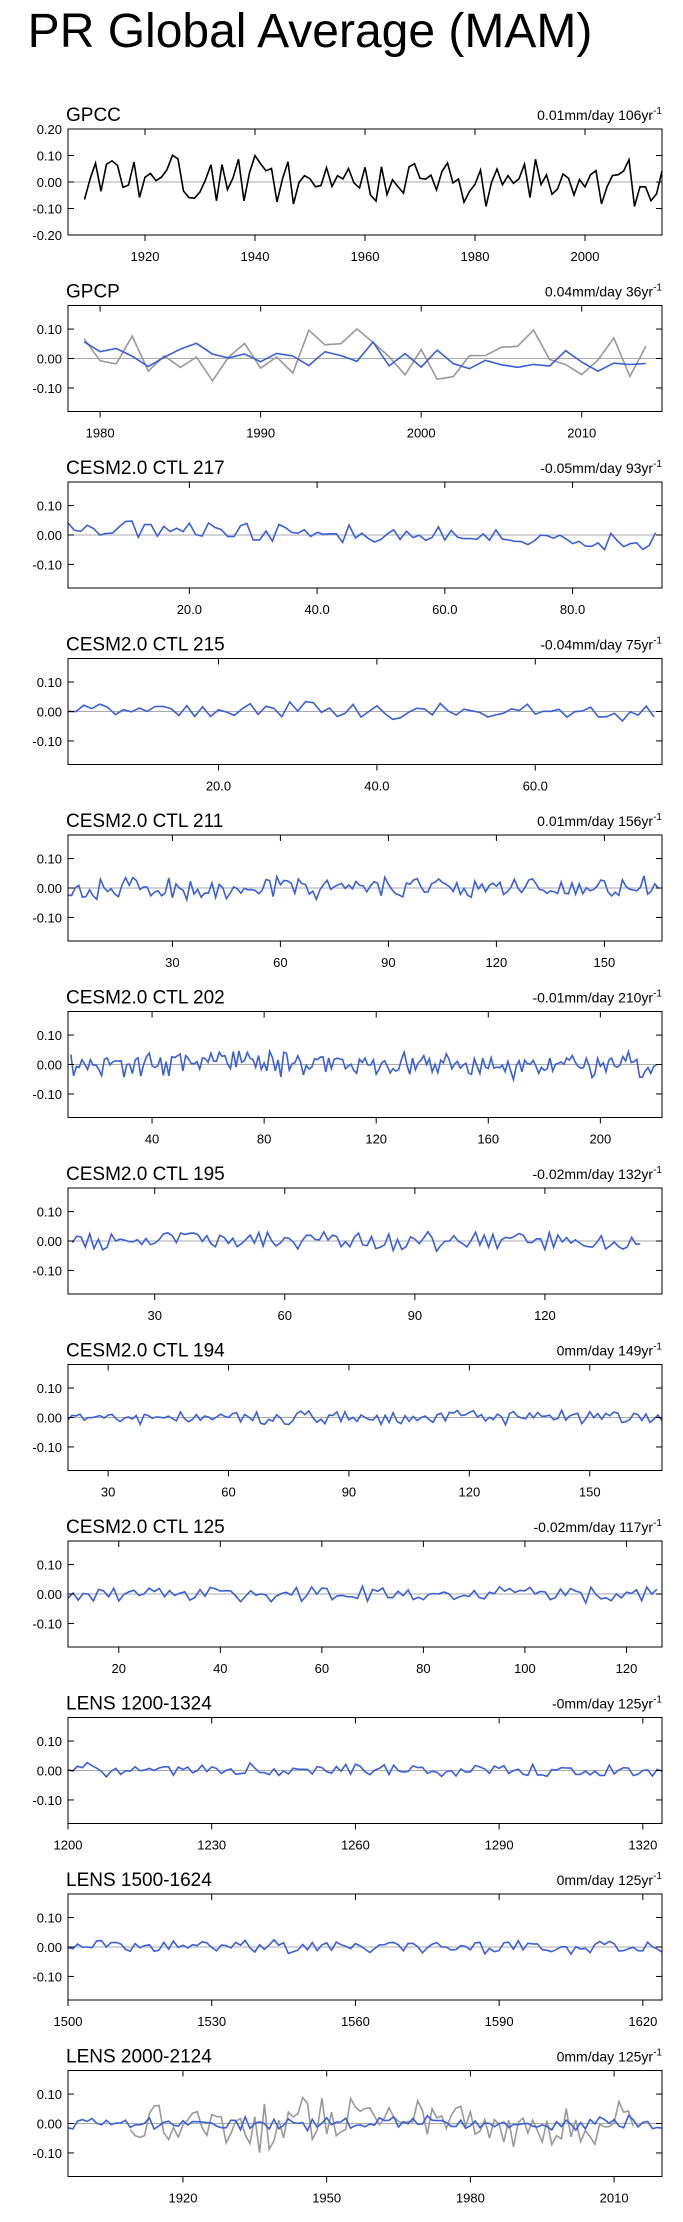  I want to click on trend-label: -0.02mm/day 117yr-1, so click(598, 1526).